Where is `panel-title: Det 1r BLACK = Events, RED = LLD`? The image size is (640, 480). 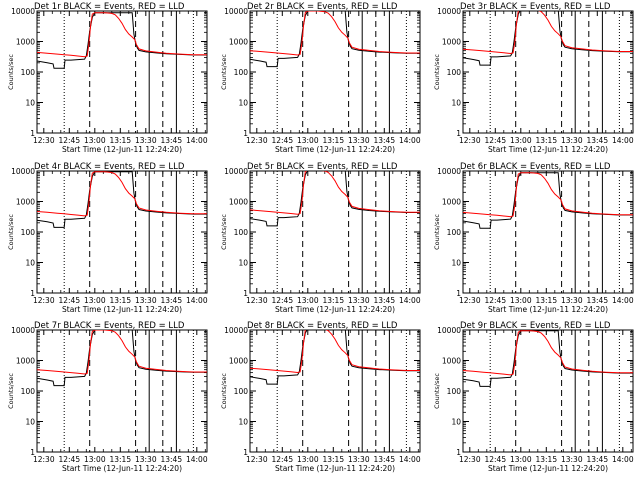 panel-title: Det 1r BLACK = Events, RED = LLD is located at coordinates (109, 7).